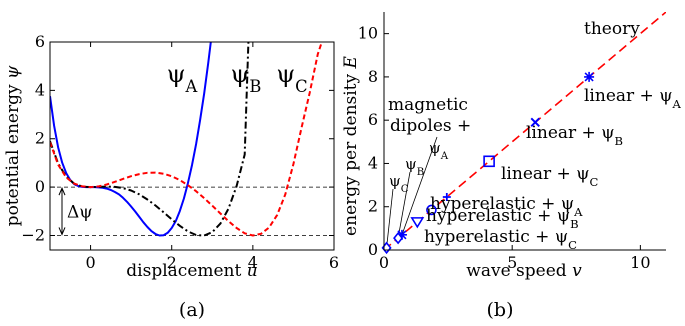 This screenshot has width=685, height=326. Describe the element at coordinates (633, 98) in the screenshot. I see `point-label-0: linear + ψA` at that location.